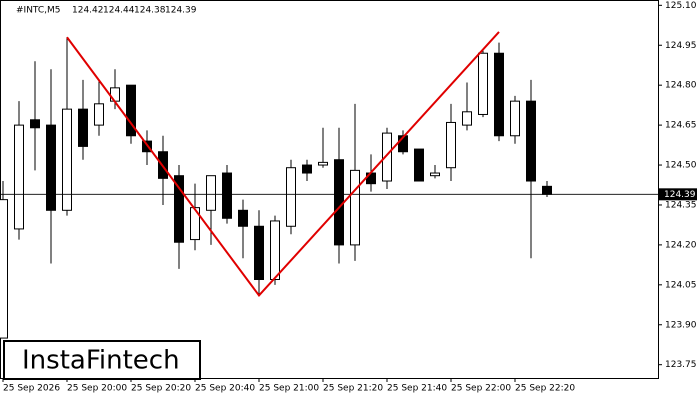 The image size is (700, 400). I want to click on header-value: 124.38, so click(150, 11).